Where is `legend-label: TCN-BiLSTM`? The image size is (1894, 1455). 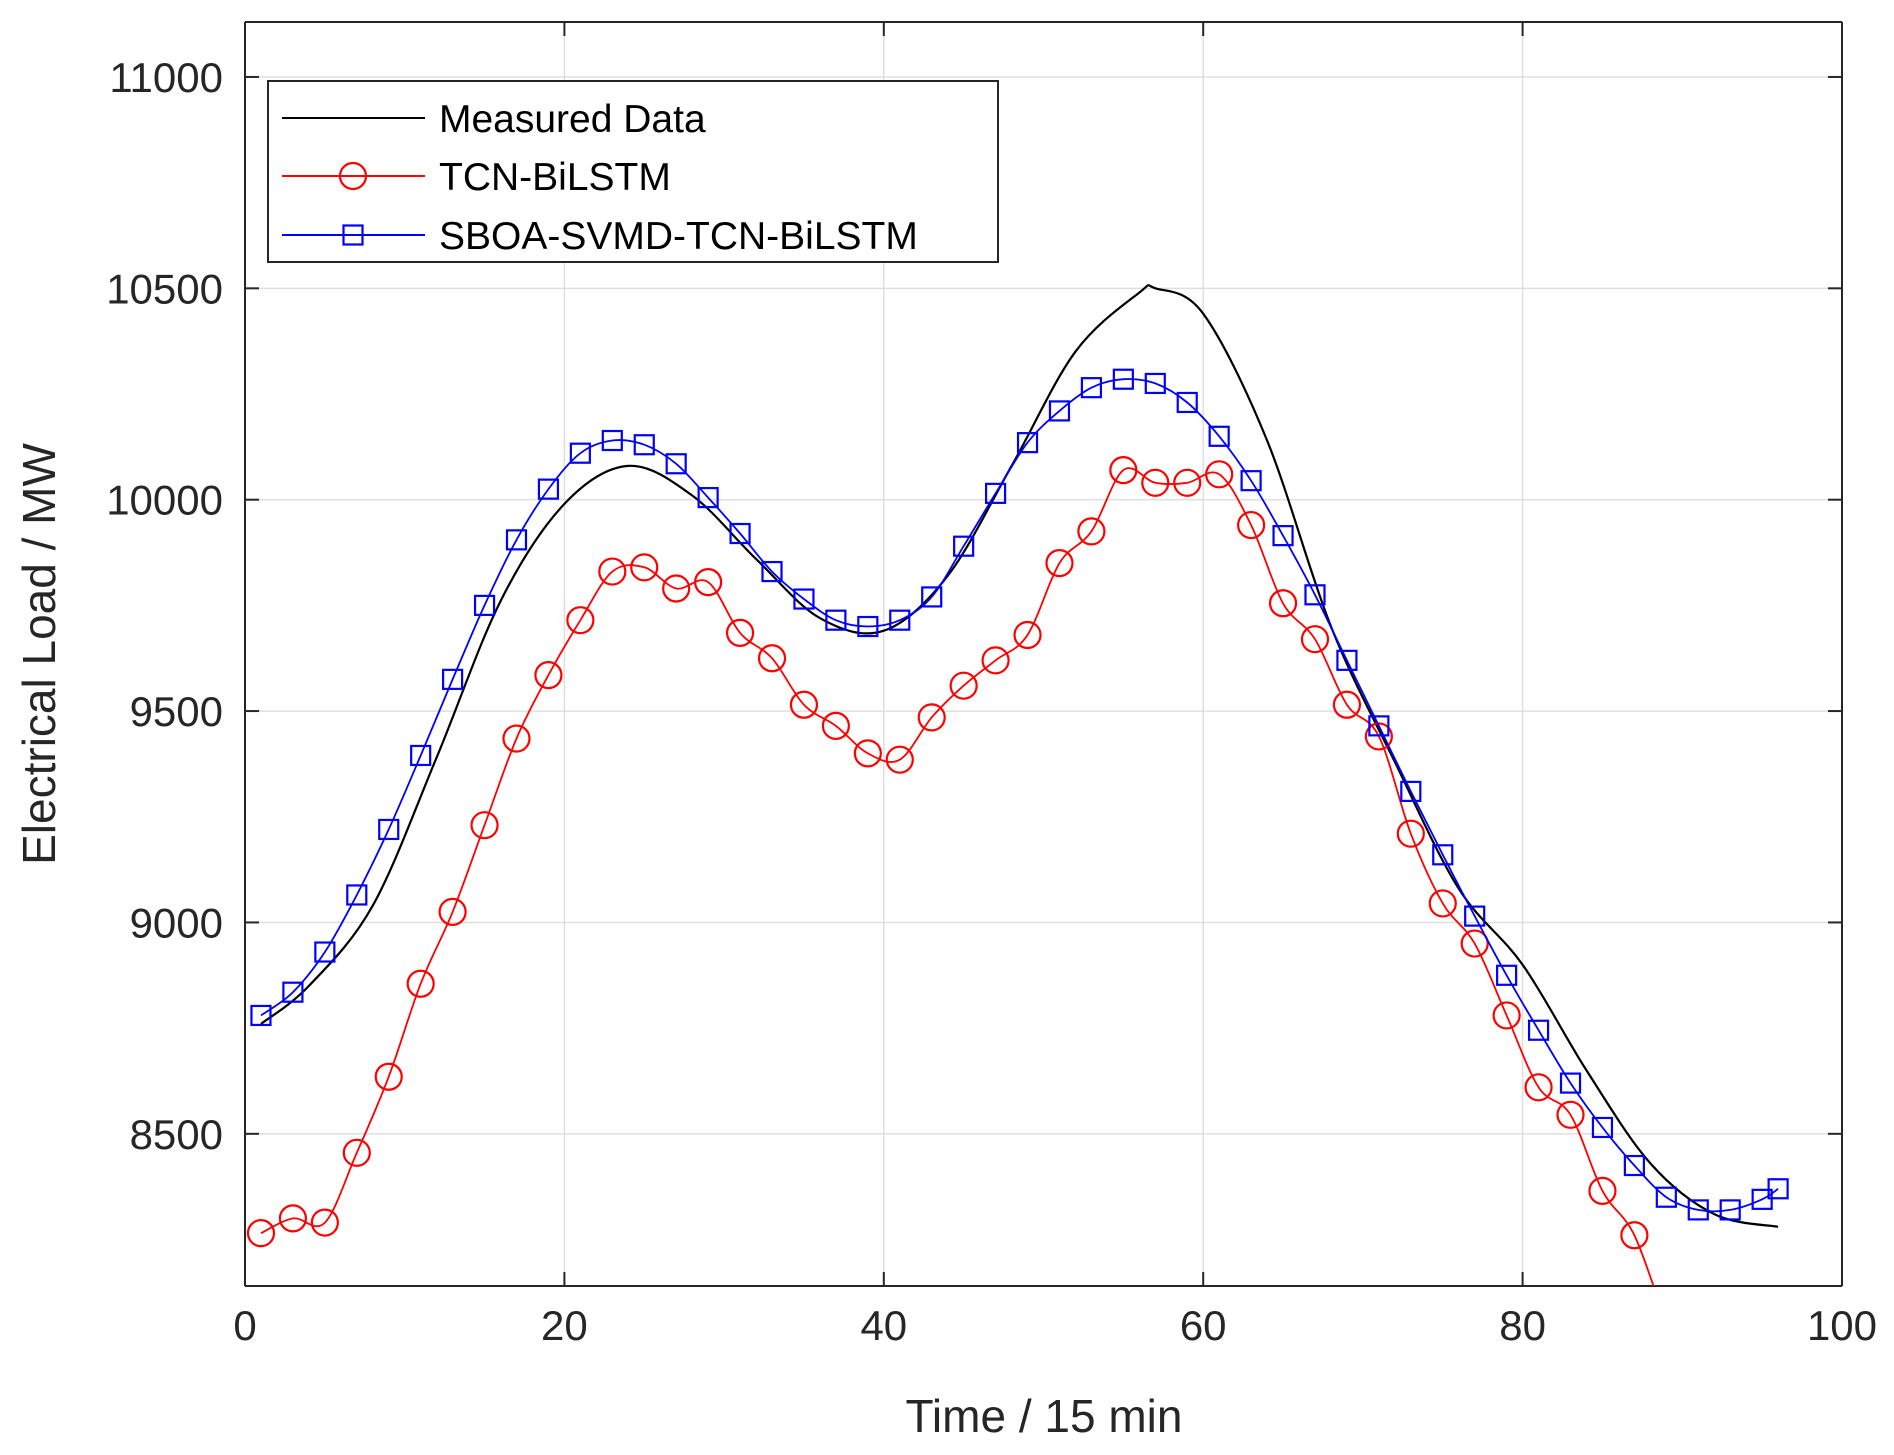 legend-label: TCN-BiLSTM is located at coordinates (555, 177).